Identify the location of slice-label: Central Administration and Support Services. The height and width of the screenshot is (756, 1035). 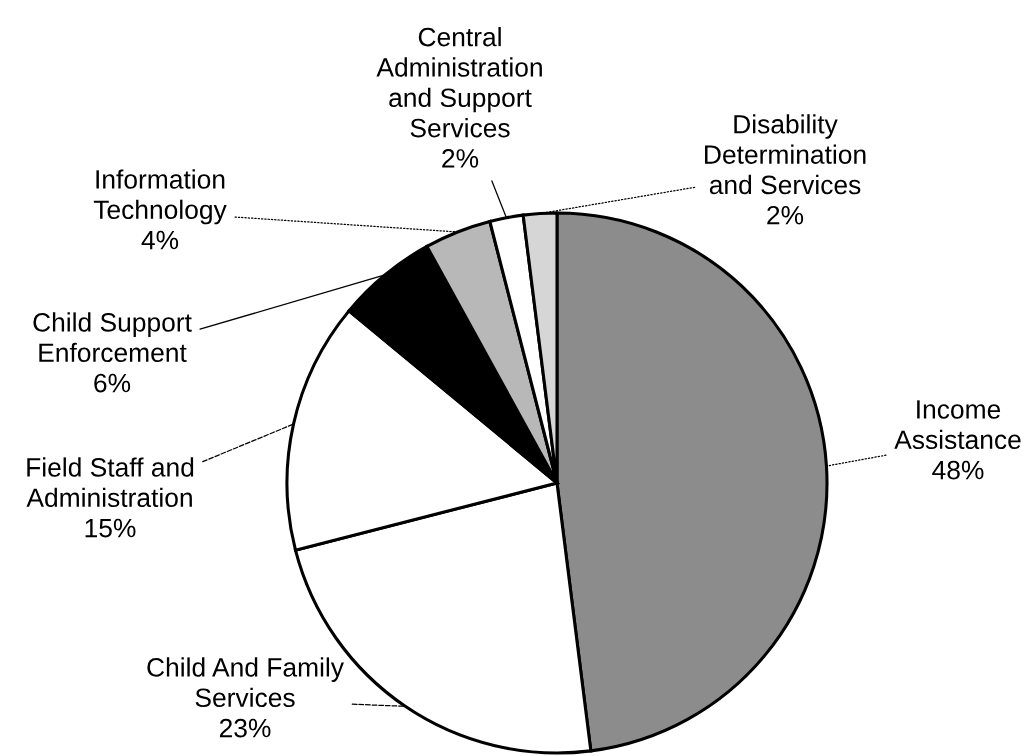
(459, 82).